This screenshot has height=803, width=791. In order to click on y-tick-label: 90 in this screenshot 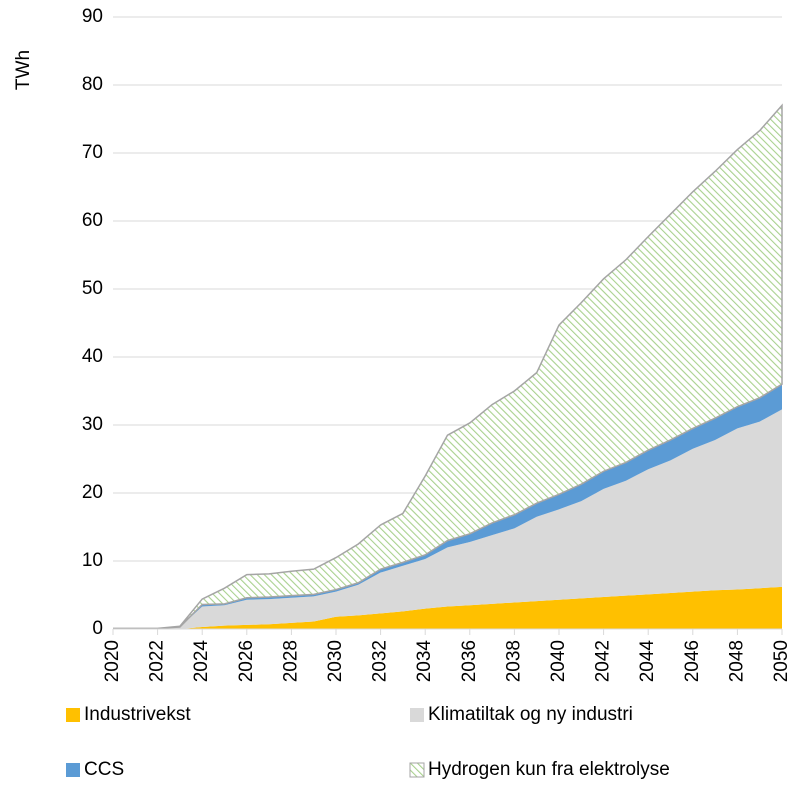, I will do `click(92, 16)`.